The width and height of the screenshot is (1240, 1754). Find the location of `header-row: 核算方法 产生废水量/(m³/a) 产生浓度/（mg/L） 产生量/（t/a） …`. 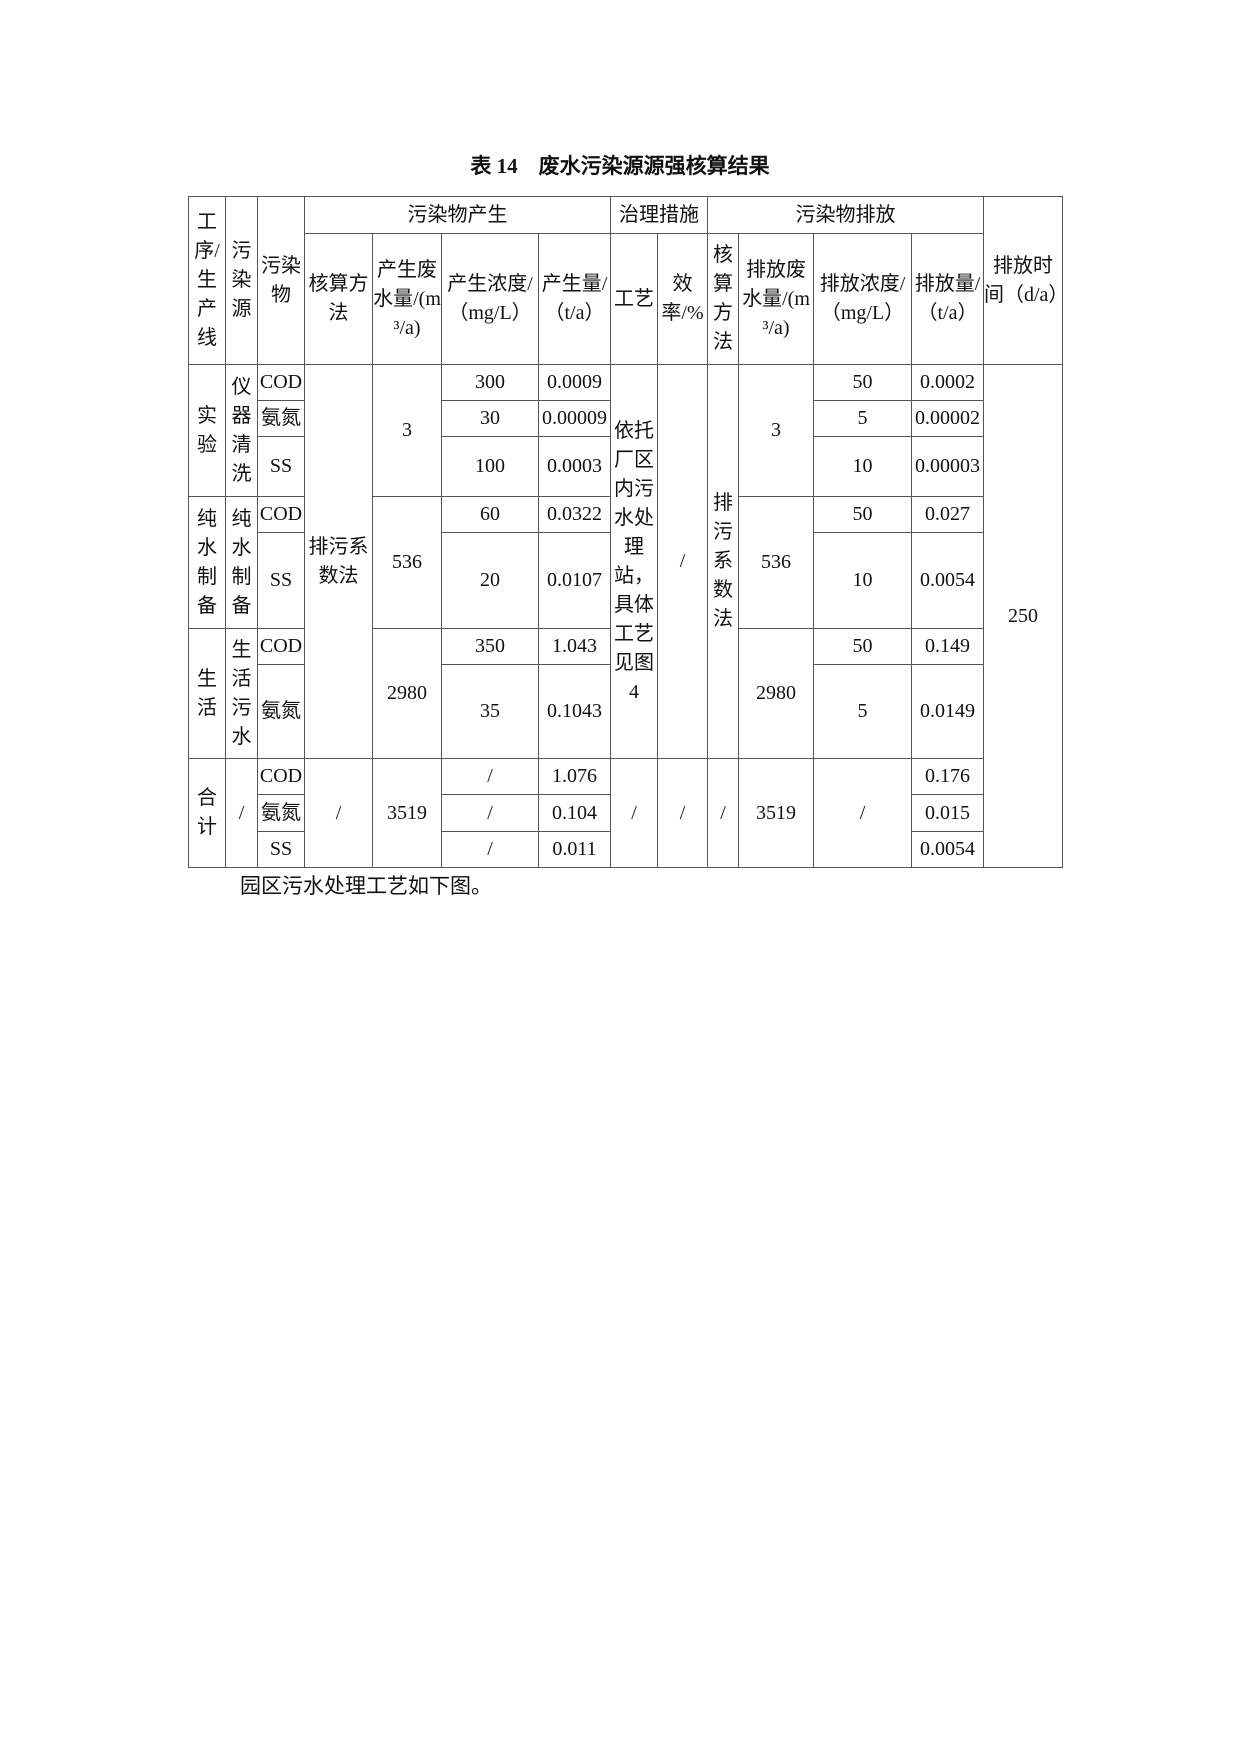

header-row: 核算方法 产生废水量/(m³/a) 产生浓度/（mg/L） 产生量/（t/a） … is located at coordinates (626, 299).